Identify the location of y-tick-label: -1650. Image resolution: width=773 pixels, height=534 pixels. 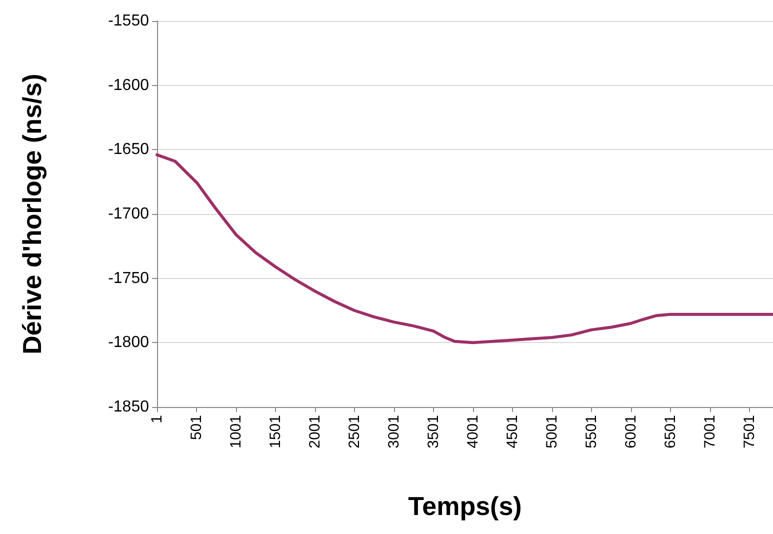
(129, 149).